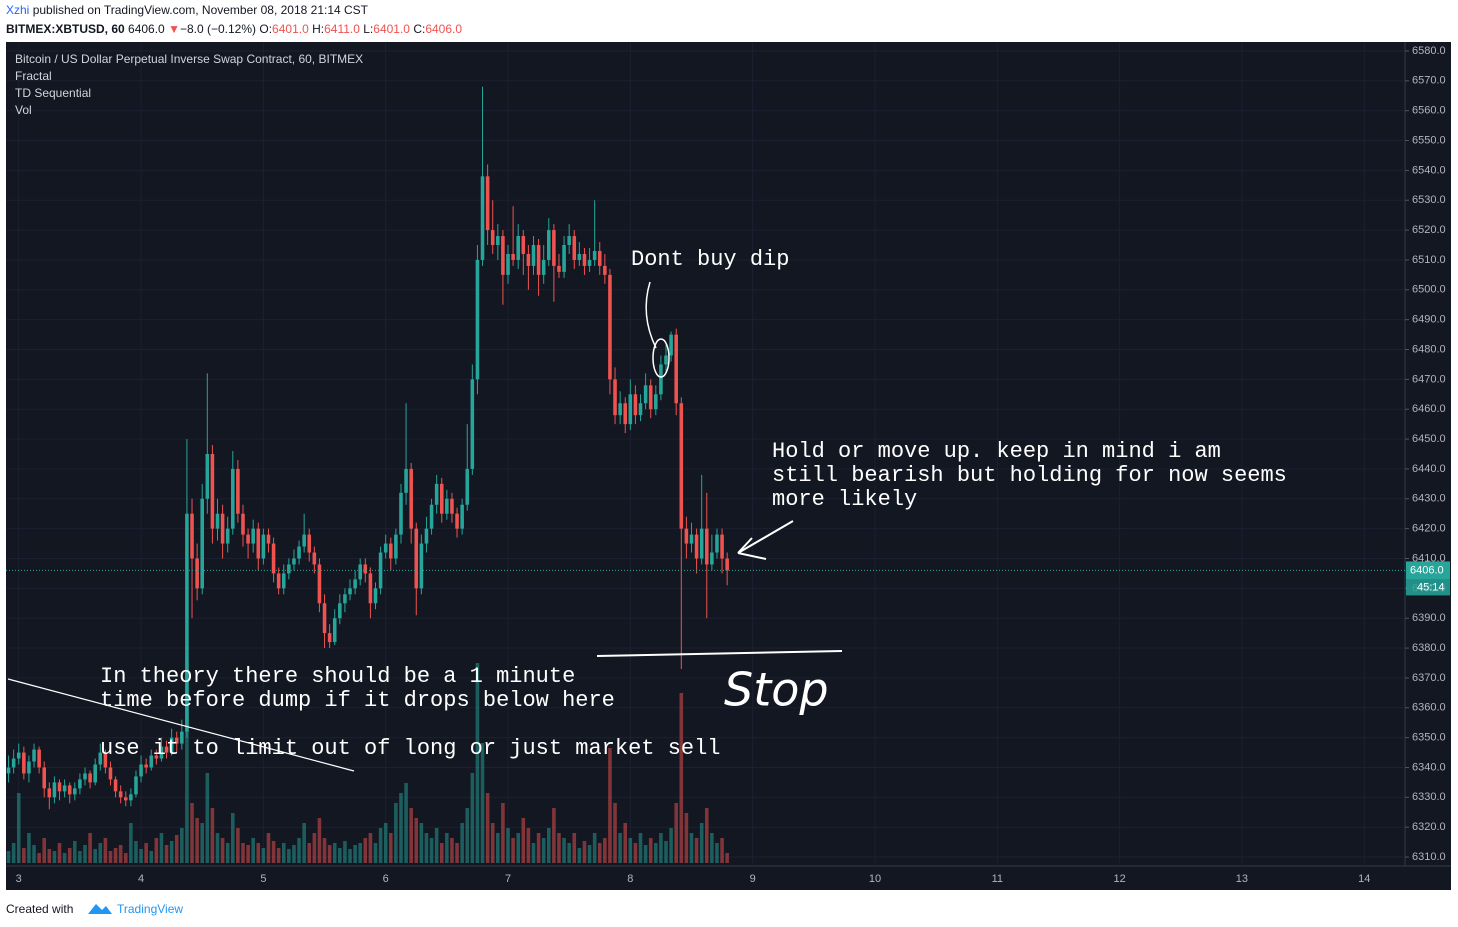 The width and height of the screenshot is (1458, 927). Describe the element at coordinates (661, 358) in the screenshot. I see `circle-mark` at that location.